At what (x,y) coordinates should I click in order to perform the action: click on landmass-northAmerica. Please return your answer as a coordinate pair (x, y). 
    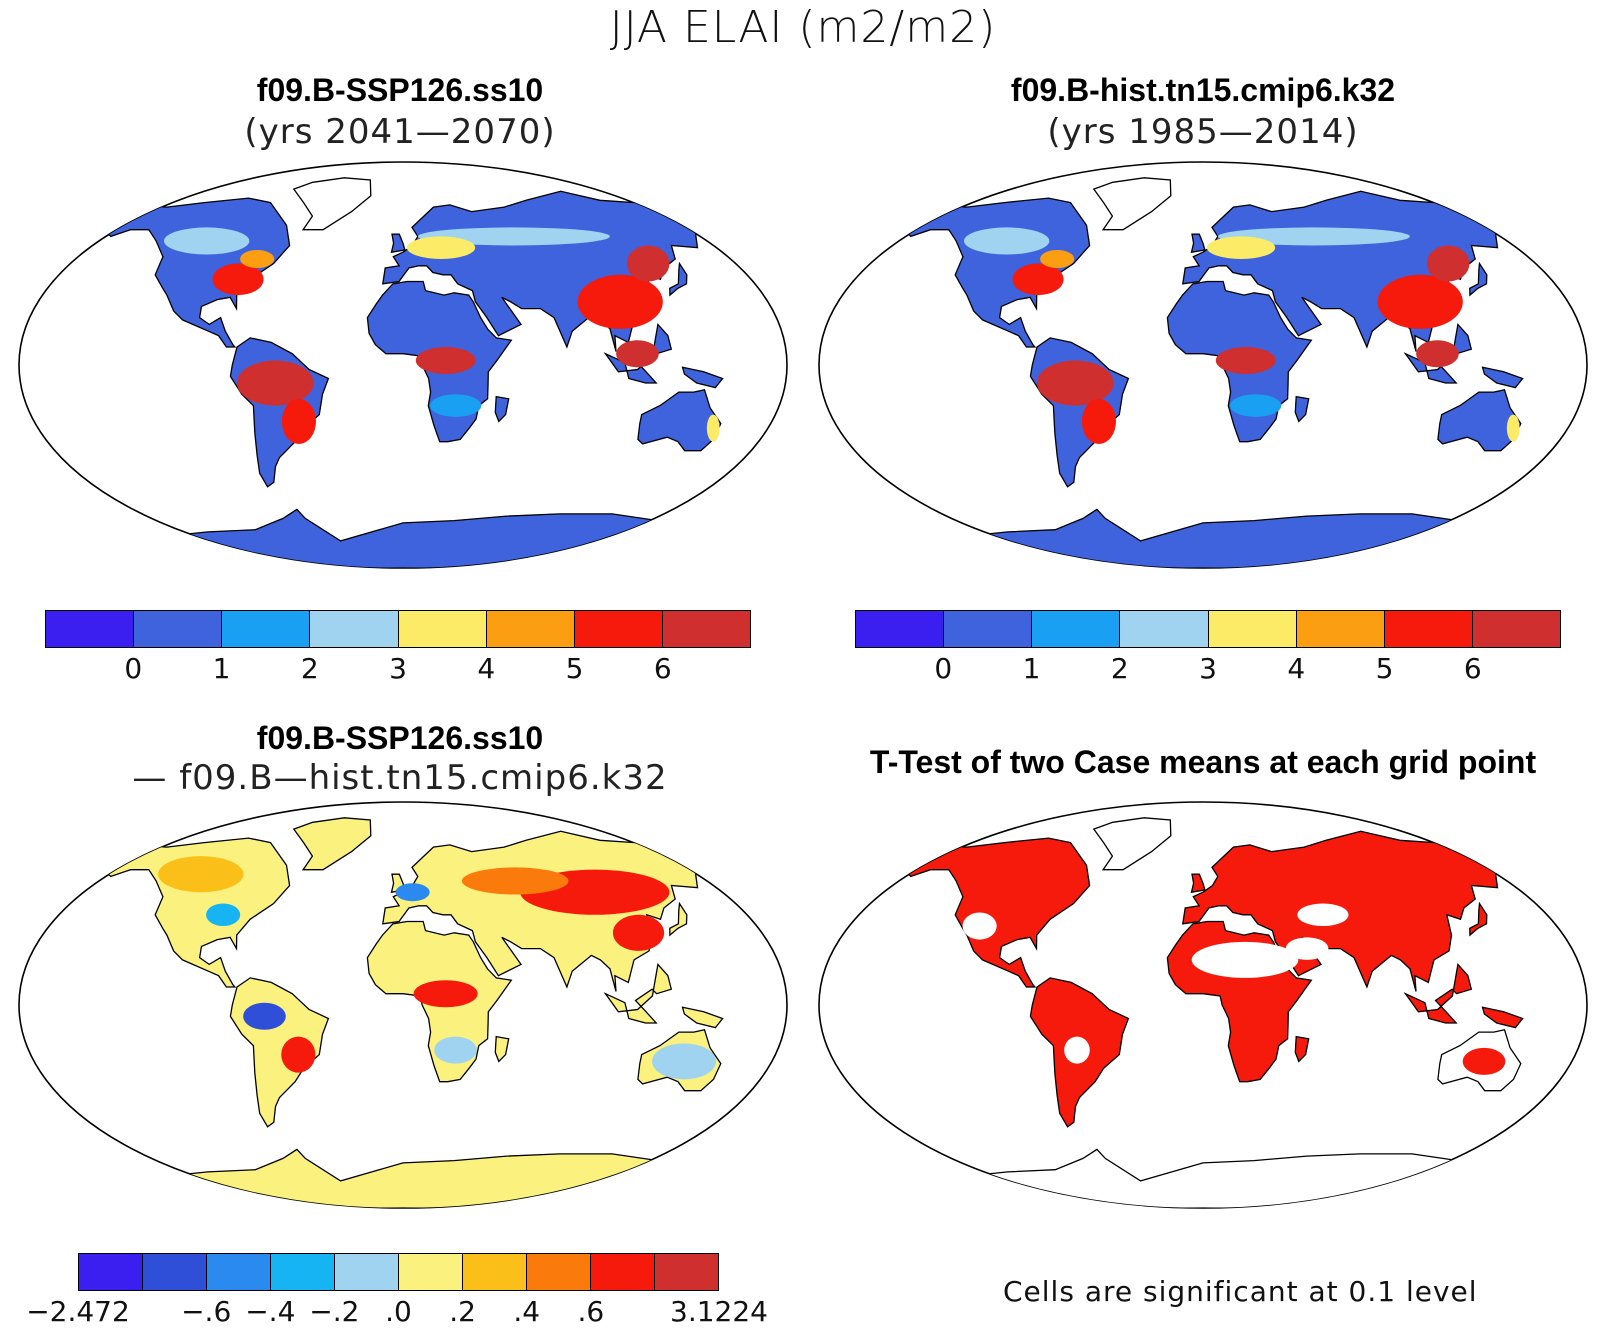
    Looking at the image, I should click on (996, 912).